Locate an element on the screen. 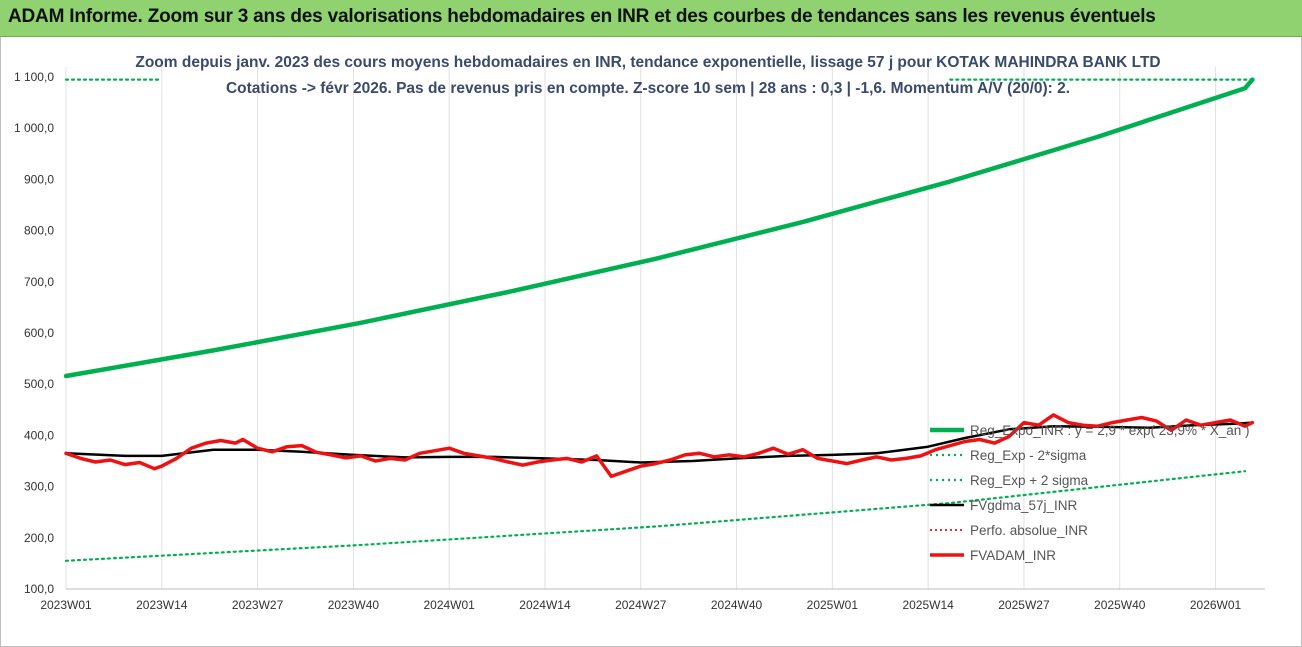  series-minus-2sigma is located at coordinates (655, 516).